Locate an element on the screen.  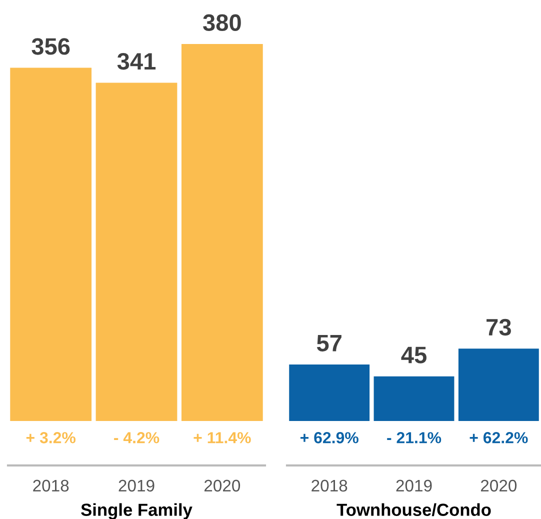
data-label: 380 is located at coordinates (222, 23).